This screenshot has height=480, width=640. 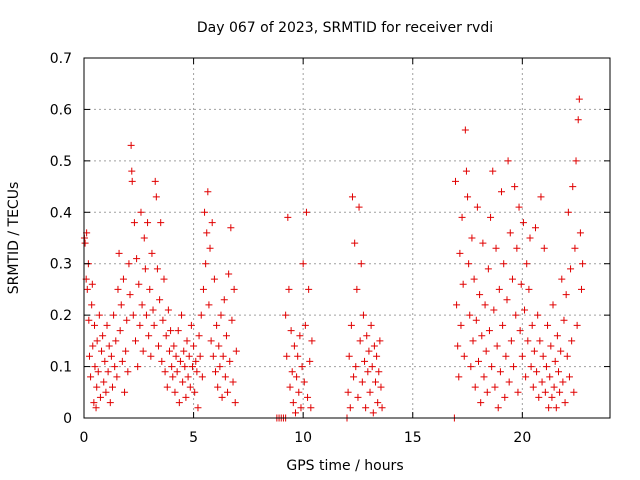 I want to click on x-tick-label: 10, so click(x=303, y=438).